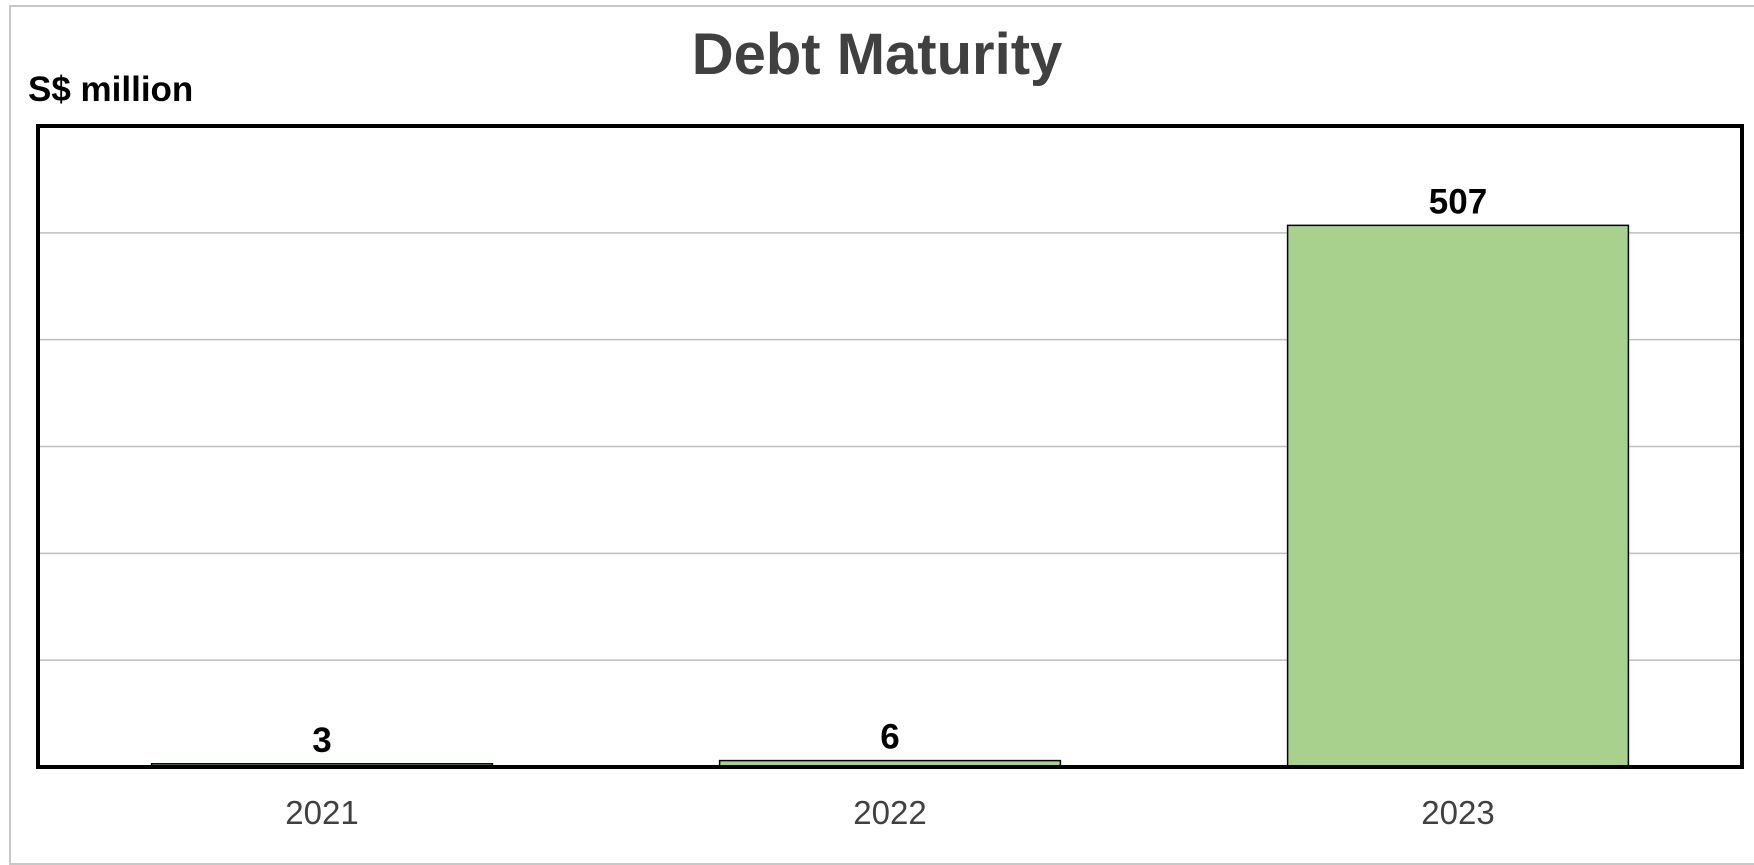 The image size is (1754, 865). Describe the element at coordinates (889, 737) in the screenshot. I see `data-label-2022: 6` at that location.